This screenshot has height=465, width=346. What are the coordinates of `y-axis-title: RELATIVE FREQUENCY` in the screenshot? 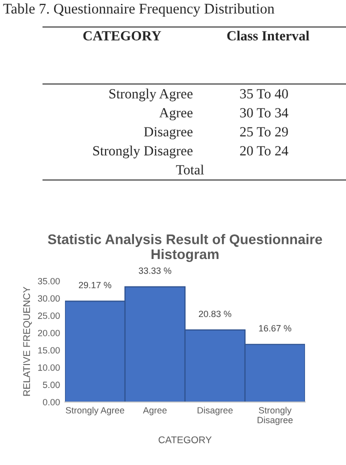 It's located at (27, 341).